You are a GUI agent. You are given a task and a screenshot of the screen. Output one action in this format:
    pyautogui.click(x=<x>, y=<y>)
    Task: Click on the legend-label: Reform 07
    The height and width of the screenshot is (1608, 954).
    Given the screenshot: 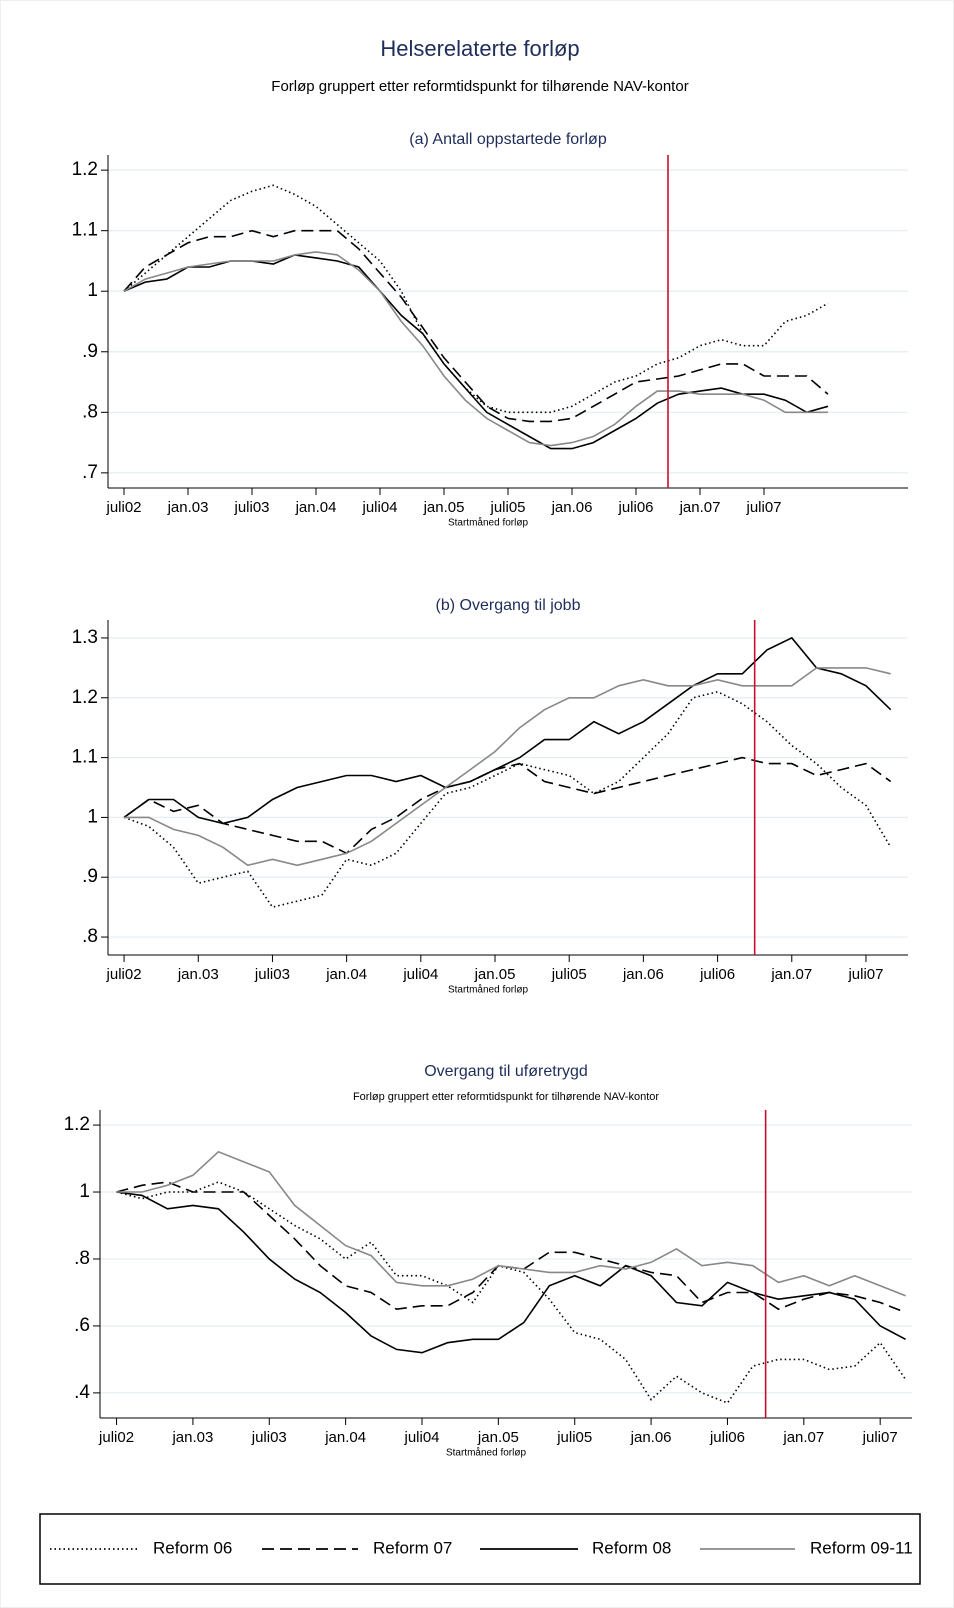 What is the action you would take?
    pyautogui.click(x=412, y=1547)
    